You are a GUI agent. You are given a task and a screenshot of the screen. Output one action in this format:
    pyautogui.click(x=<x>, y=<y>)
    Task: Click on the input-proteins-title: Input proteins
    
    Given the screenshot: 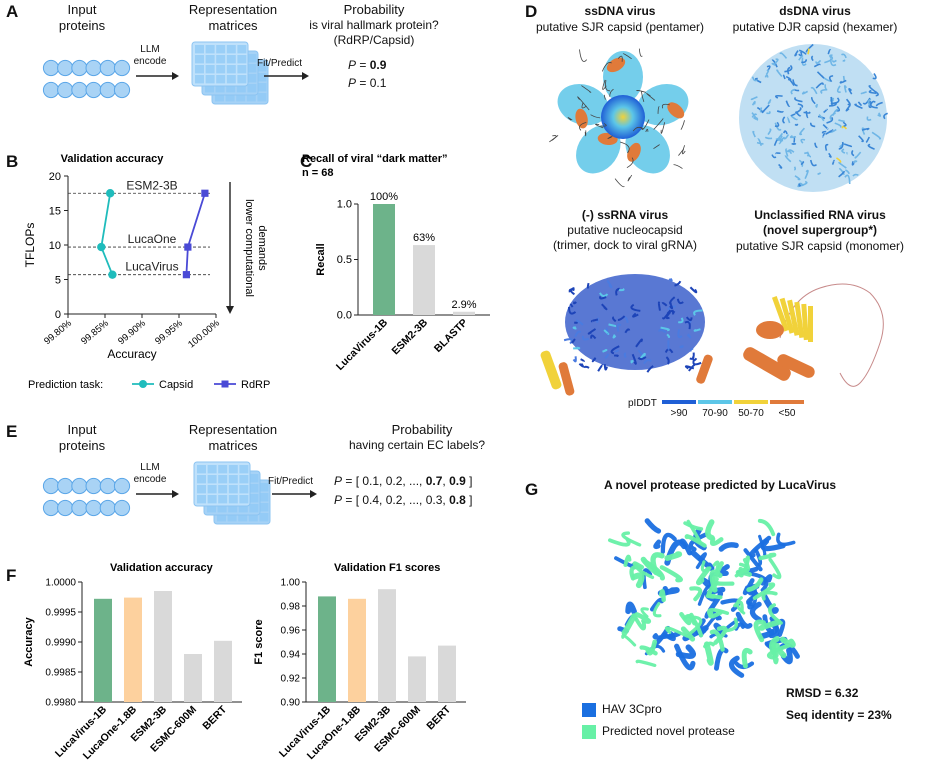 What is the action you would take?
    pyautogui.click(x=82, y=17)
    